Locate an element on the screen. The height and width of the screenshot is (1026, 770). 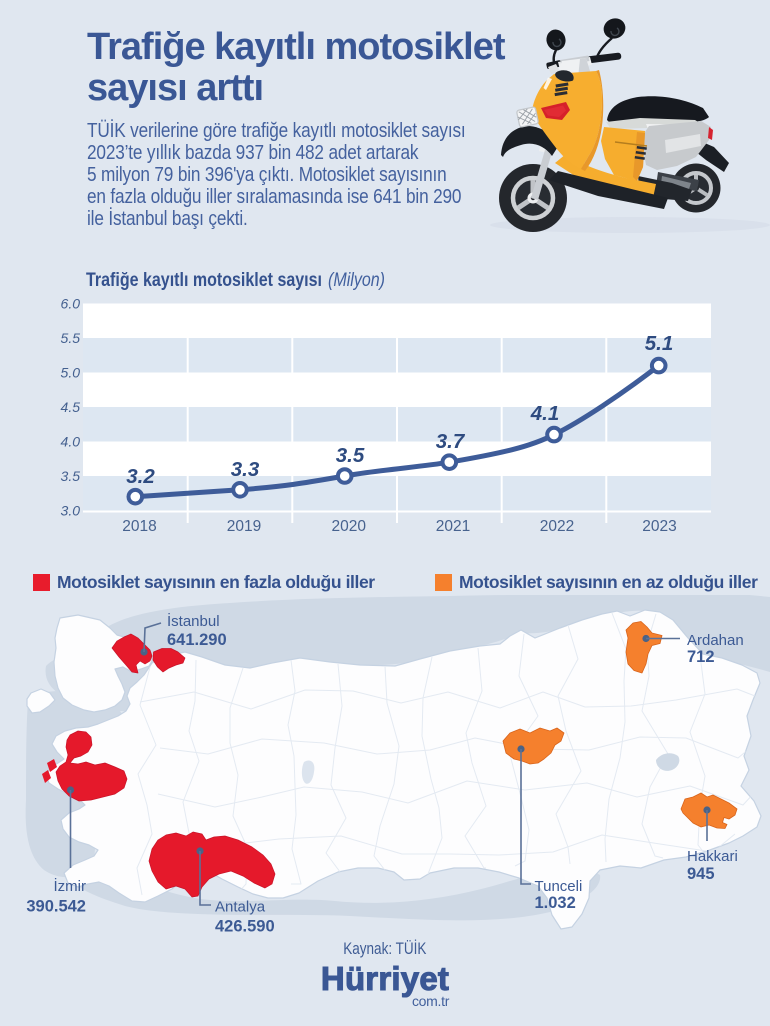
svg-text: 3.7 is located at coordinates (451, 441).